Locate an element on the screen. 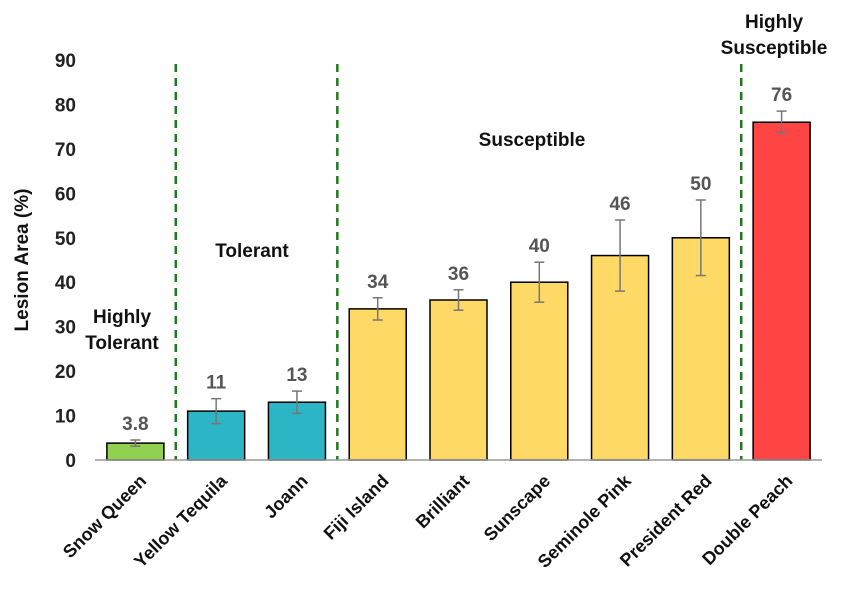  data-label: 40 is located at coordinates (539, 246).